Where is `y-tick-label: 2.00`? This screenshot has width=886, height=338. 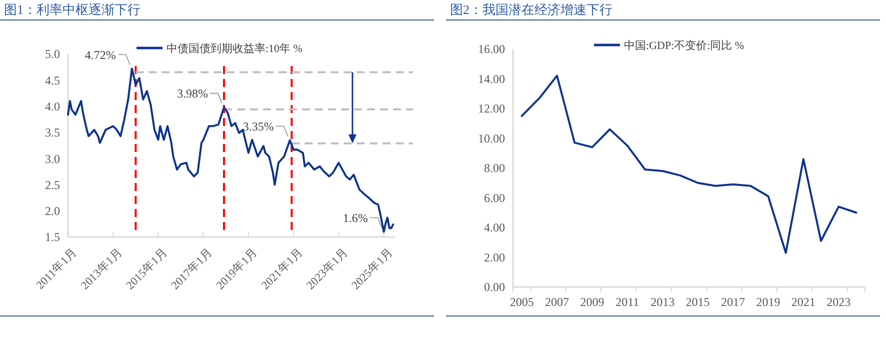
y-tick-label: 2.00 is located at coordinates (494, 257).